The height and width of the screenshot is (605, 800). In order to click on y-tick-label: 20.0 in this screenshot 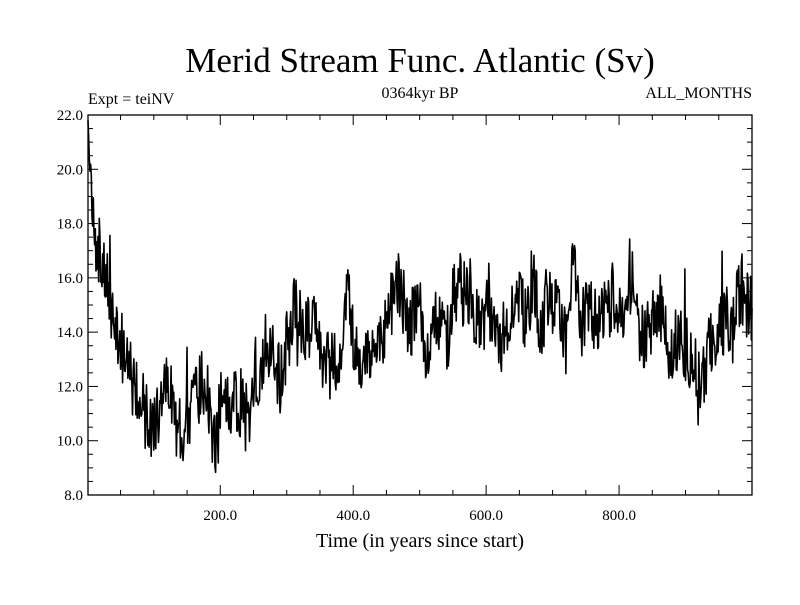, I will do `click(70, 170)`.